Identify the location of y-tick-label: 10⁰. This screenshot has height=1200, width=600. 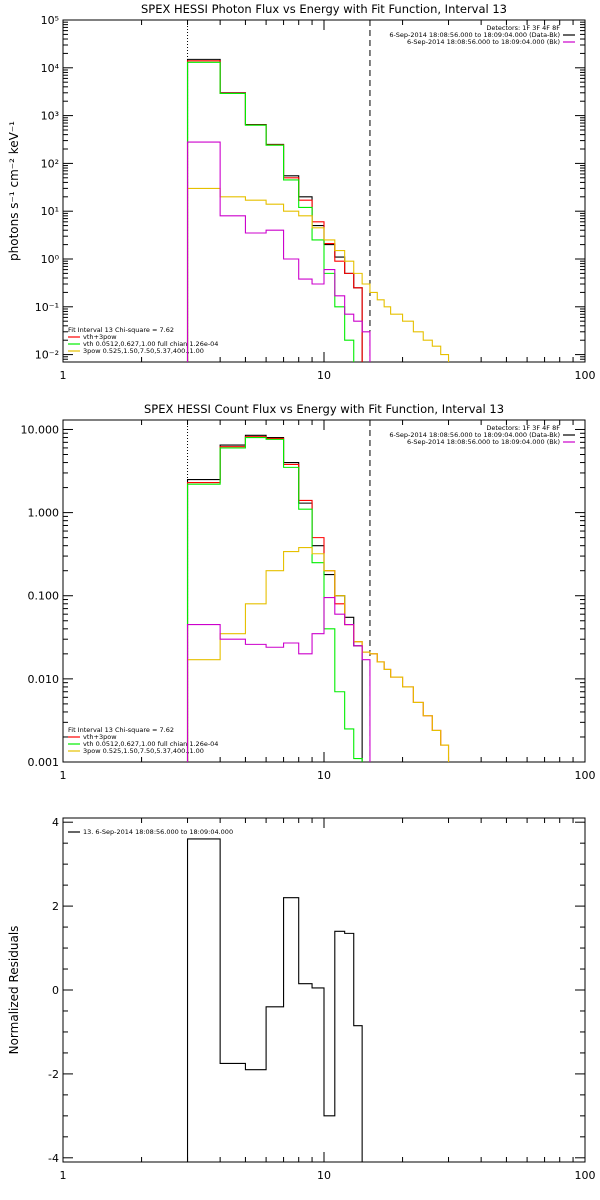
(50, 259).